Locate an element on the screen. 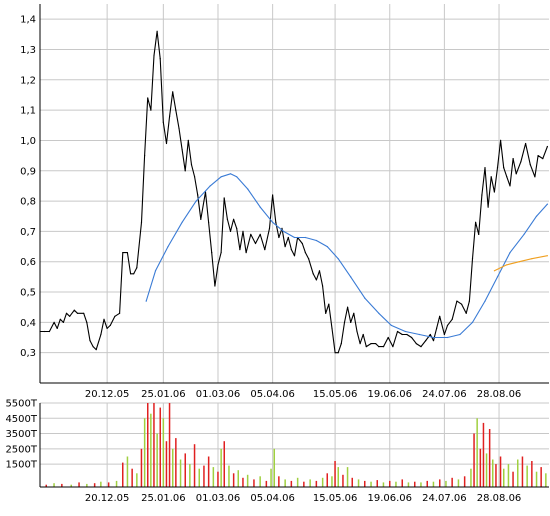  price-x-tick-label: 25.01.06 is located at coordinates (163, 394).